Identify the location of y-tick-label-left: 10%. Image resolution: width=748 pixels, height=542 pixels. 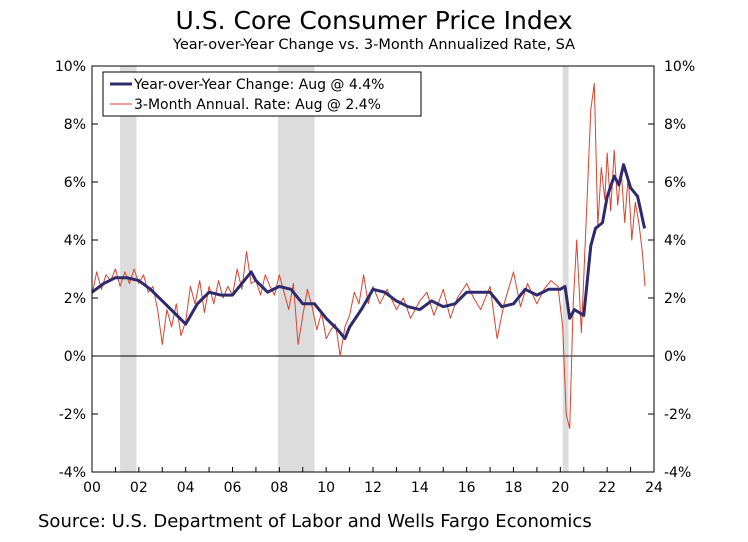
(70, 67).